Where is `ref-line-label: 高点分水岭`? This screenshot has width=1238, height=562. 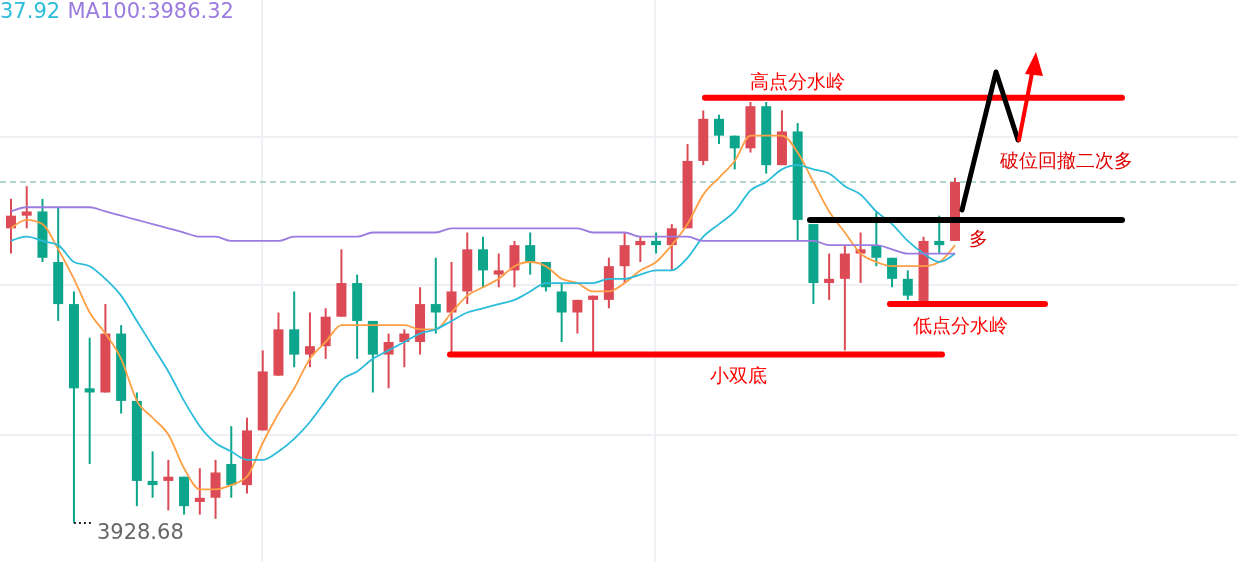
ref-line-label: 高点分水岭 is located at coordinates (797, 81).